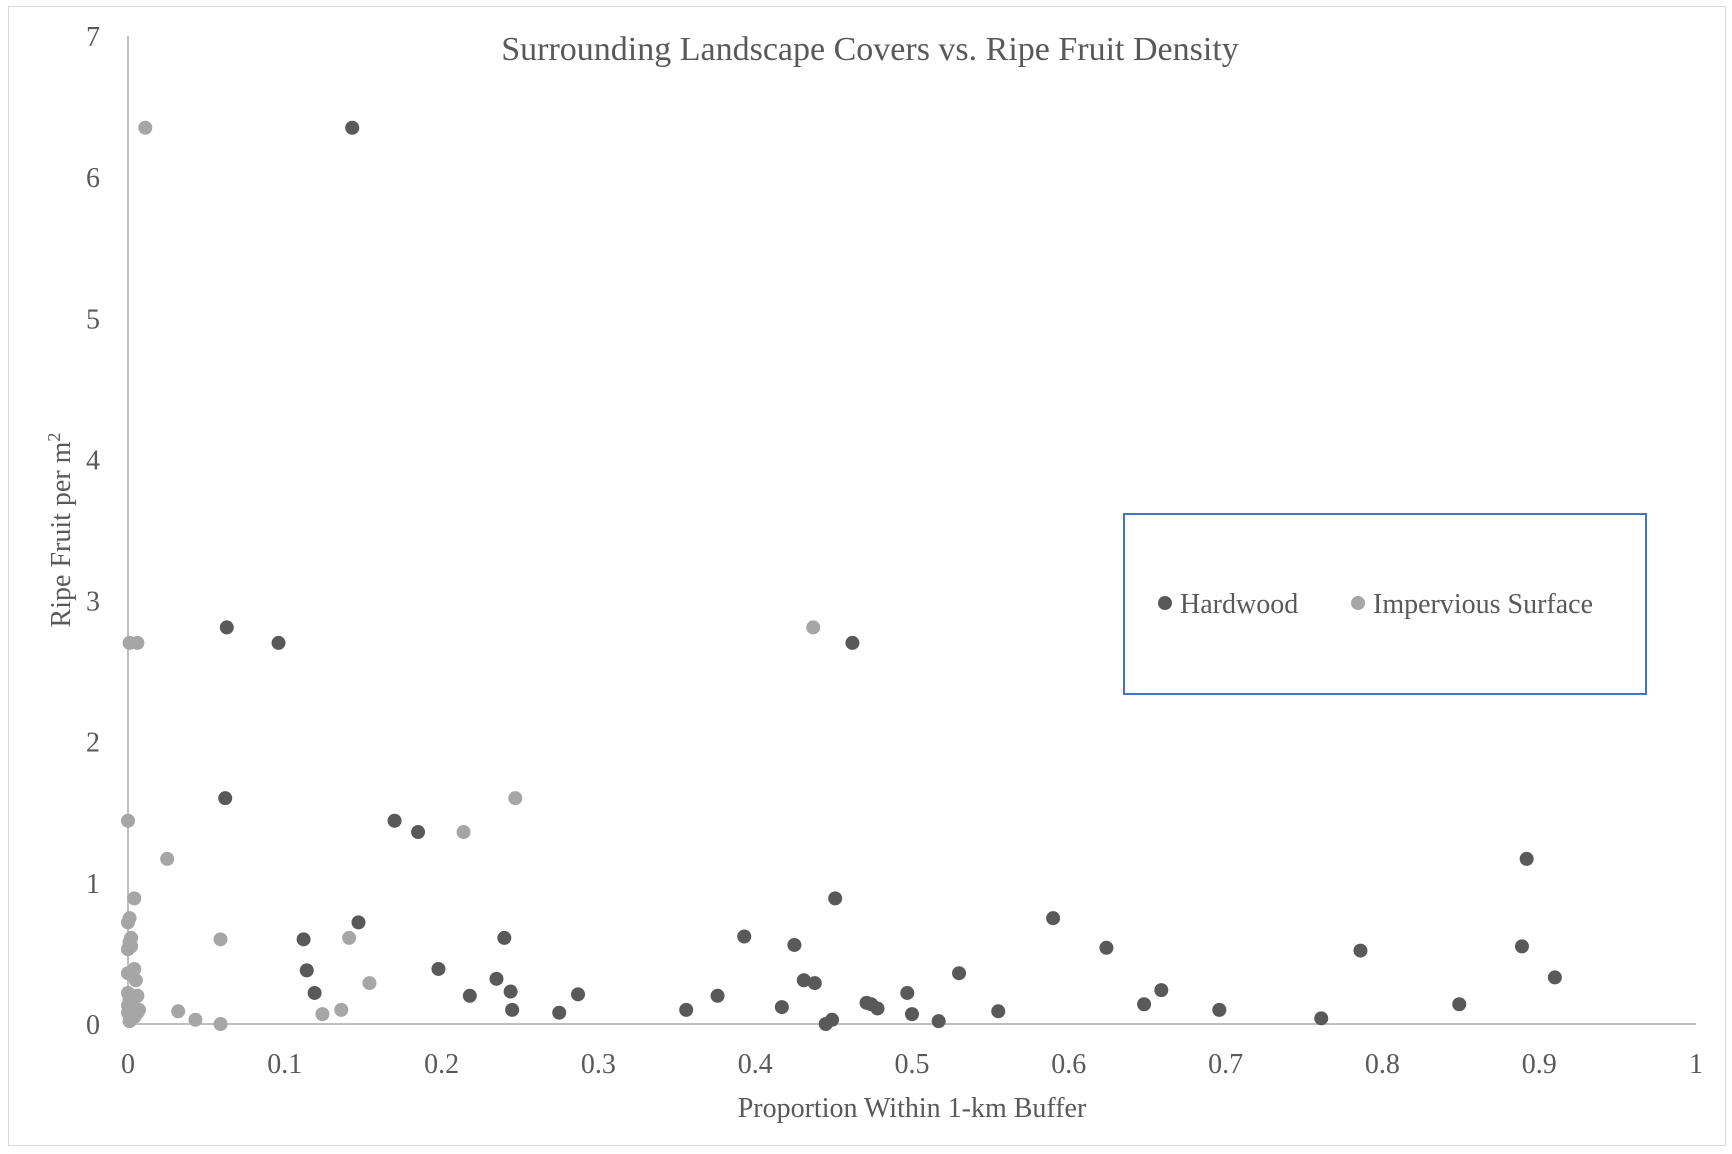 Image resolution: width=1732 pixels, height=1154 pixels. I want to click on legend-label-hardwood: Hardwood, so click(1239, 604).